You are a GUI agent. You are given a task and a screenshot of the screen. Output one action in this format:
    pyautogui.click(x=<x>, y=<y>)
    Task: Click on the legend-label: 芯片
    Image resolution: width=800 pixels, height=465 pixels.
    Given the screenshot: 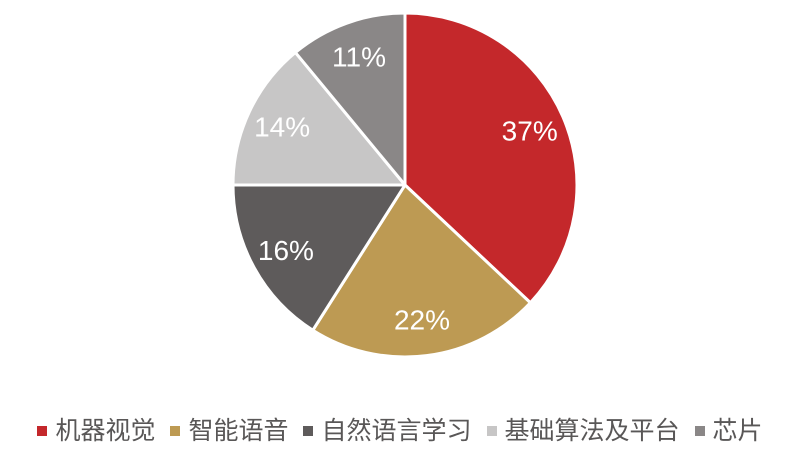 What is the action you would take?
    pyautogui.click(x=737, y=430)
    